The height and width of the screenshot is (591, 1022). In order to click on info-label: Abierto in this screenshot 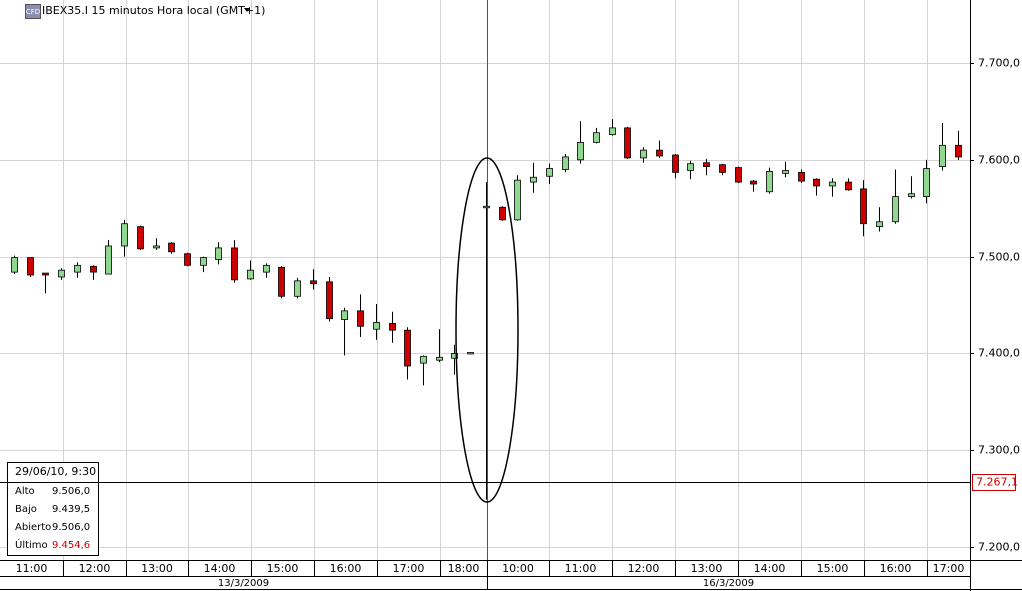, I will do `click(33, 527)`.